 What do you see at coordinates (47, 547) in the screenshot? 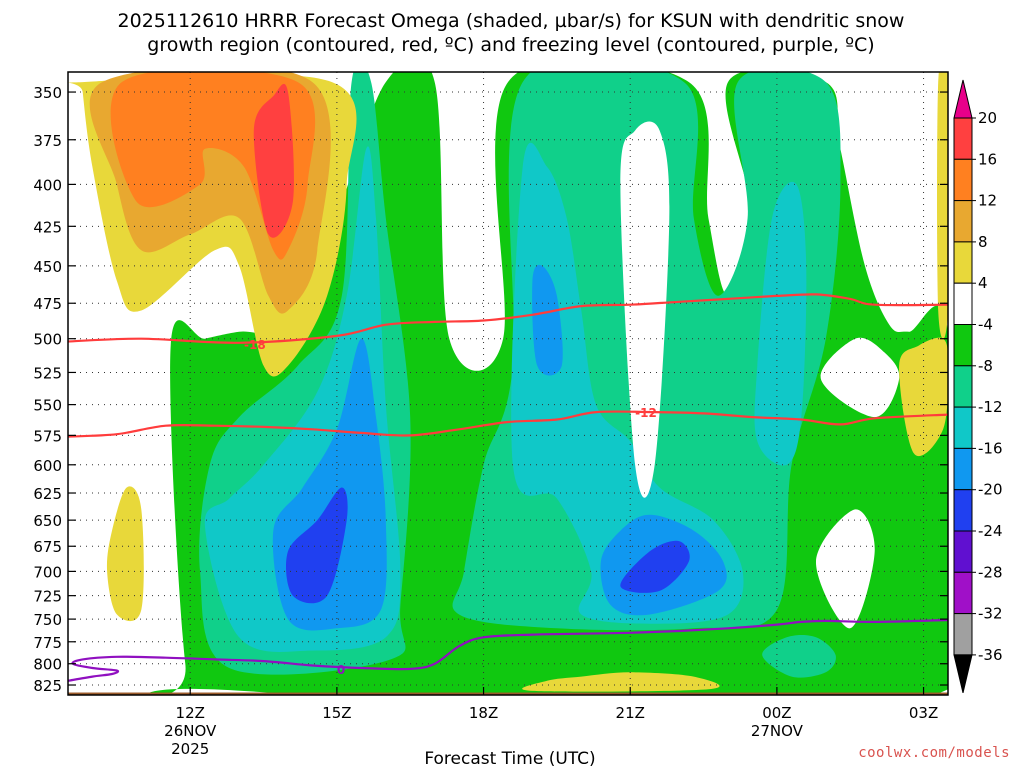
I see `y-tick-label-13: 675` at bounding box center [47, 547].